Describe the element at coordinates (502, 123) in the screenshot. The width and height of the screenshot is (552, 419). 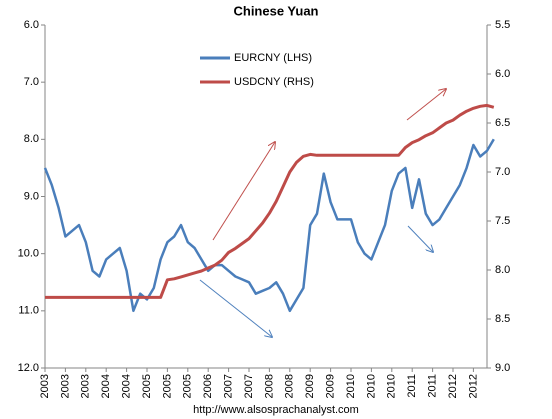
I see `y2-tick-label: 6.5` at that location.